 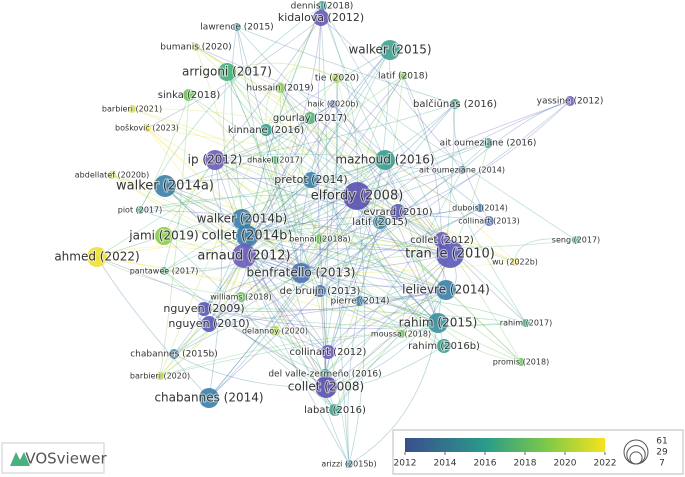 I want to click on node-label: moussa (2018), so click(x=401, y=334).